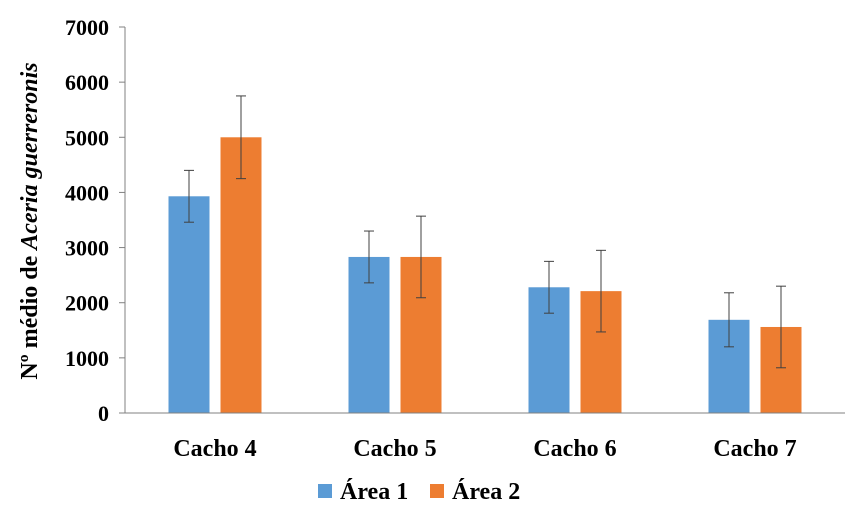 The image size is (859, 514). I want to click on x-axis: Cacho 4 Cacho 5 Cacho 6 Cacho 7, so click(485, 437).